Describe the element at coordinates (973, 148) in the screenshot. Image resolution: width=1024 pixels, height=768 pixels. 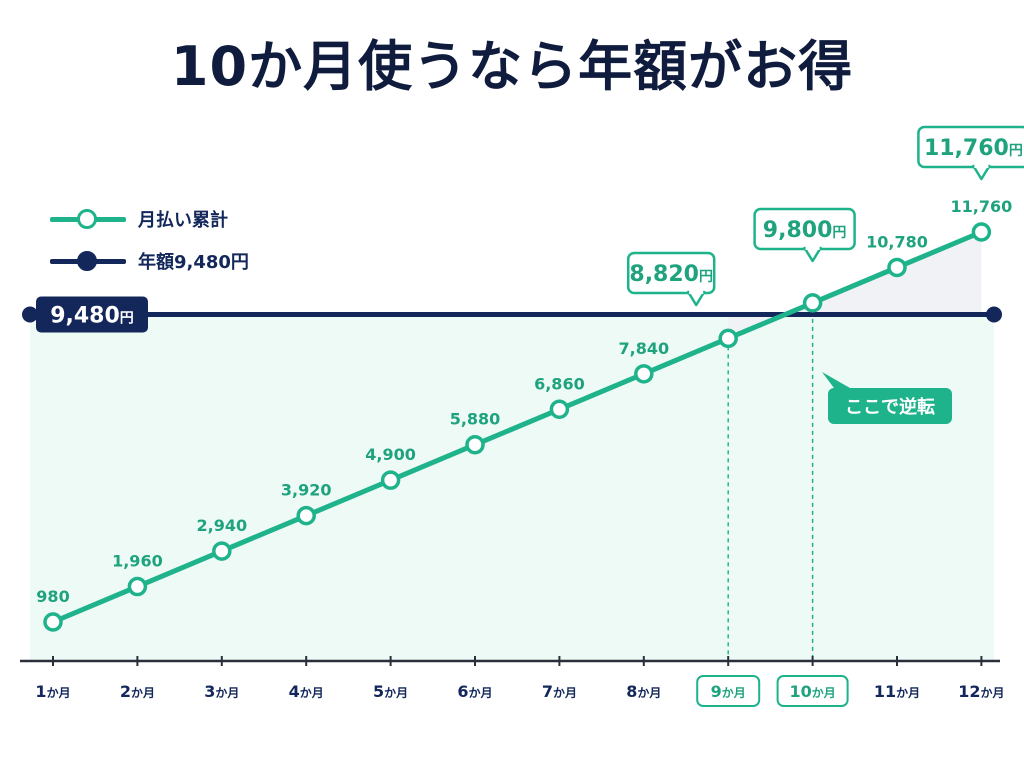
I see `callout-label-12: 11,760円` at that location.